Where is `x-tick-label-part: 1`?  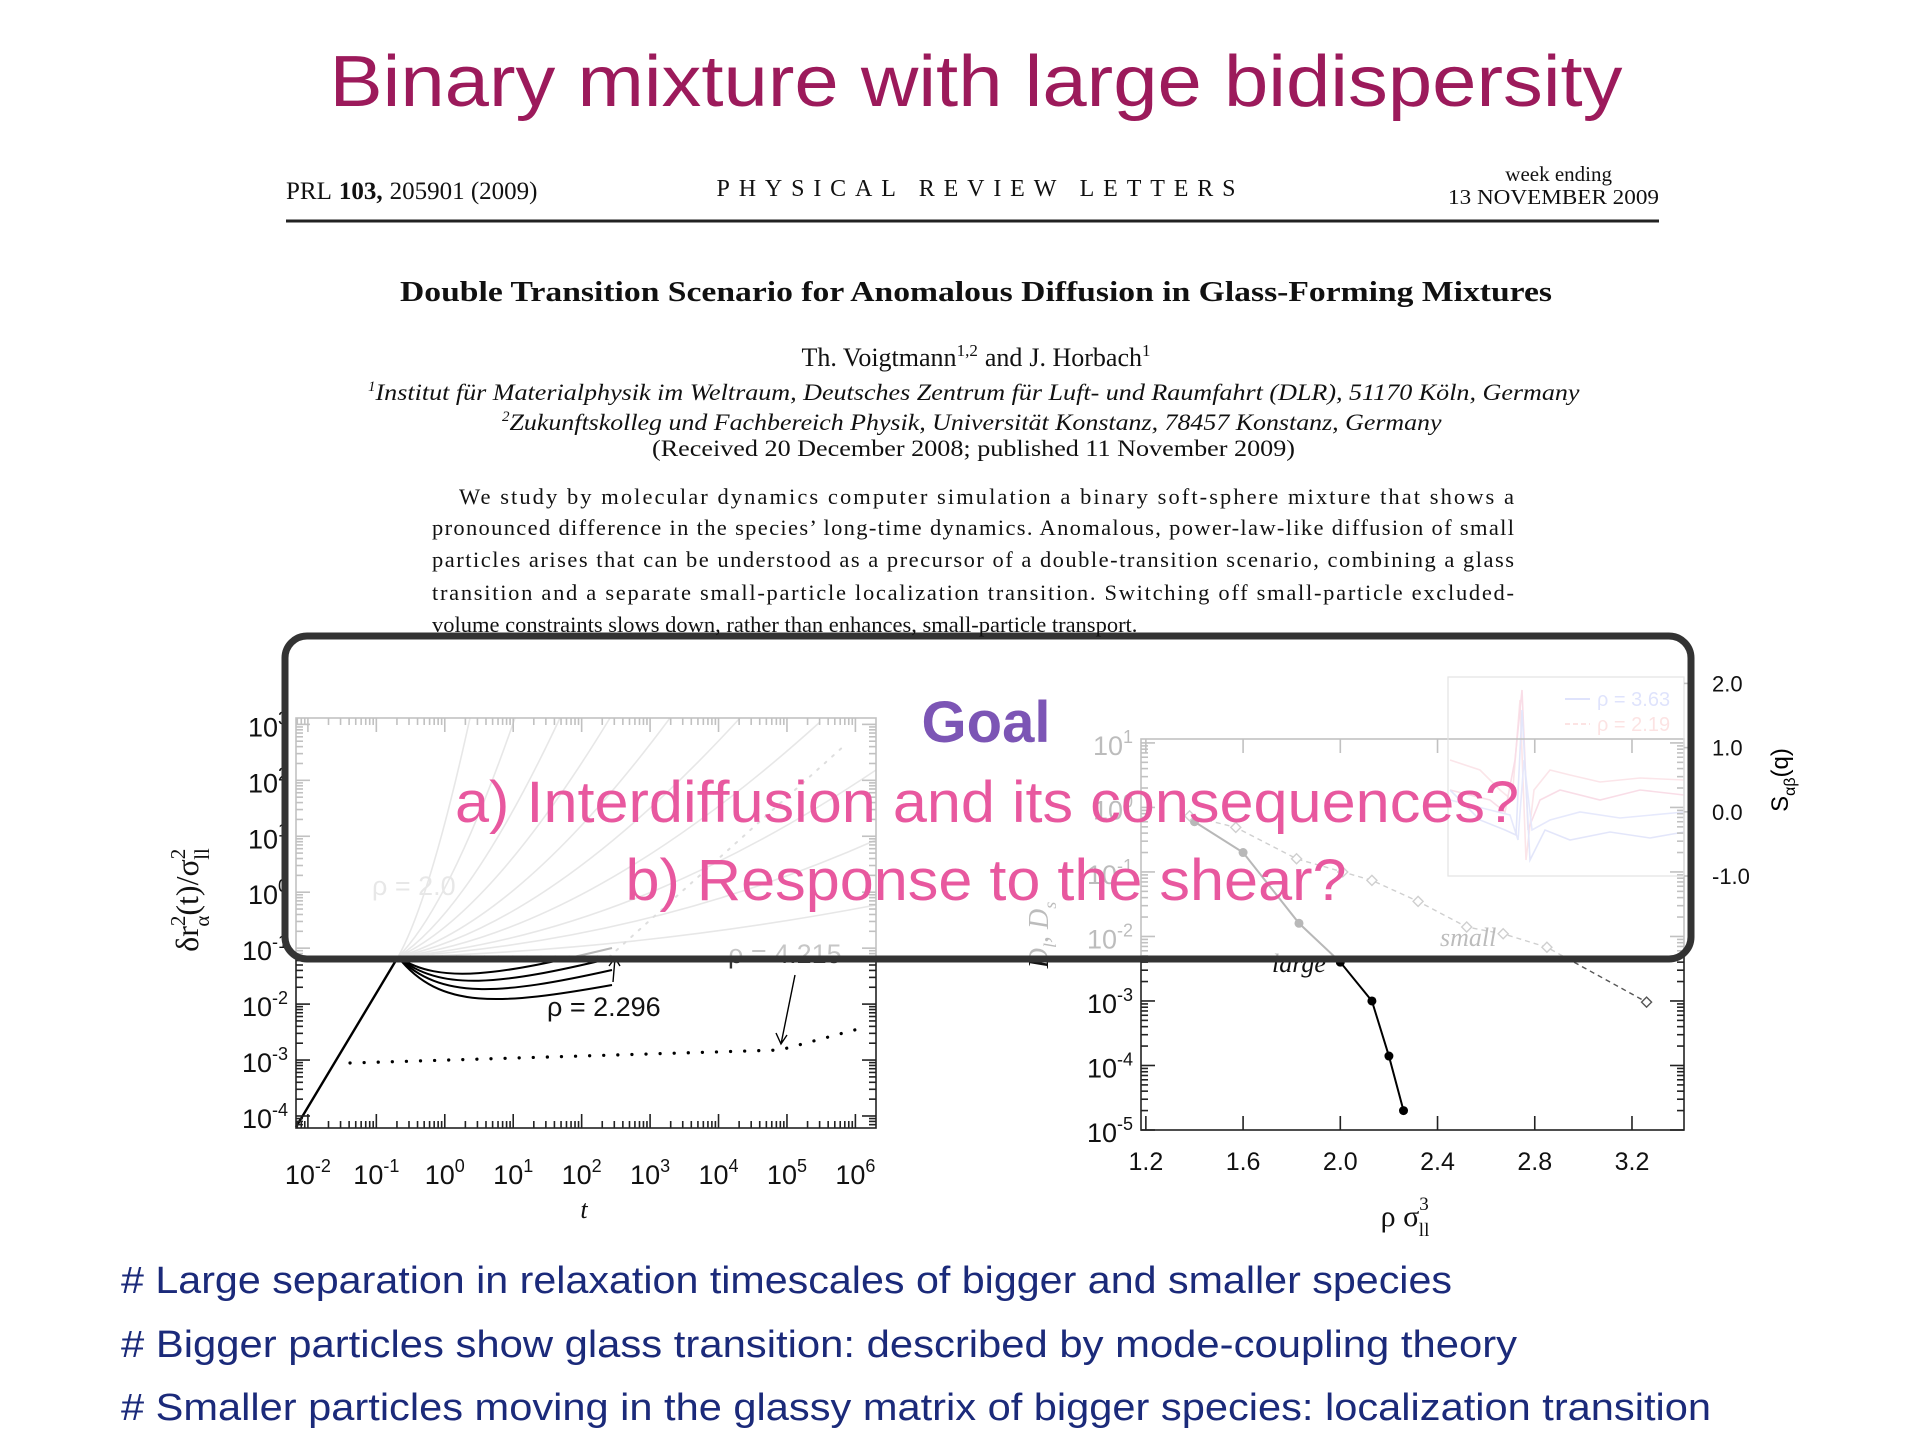
x-tick-label-part: 1 is located at coordinates (528, 1166).